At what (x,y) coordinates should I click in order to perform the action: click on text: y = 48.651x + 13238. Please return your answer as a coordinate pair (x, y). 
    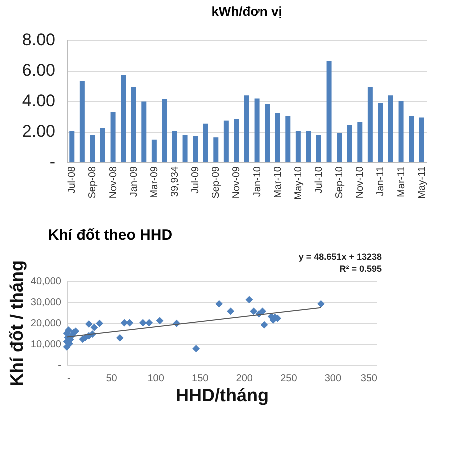
    Looking at the image, I should click on (340, 257).